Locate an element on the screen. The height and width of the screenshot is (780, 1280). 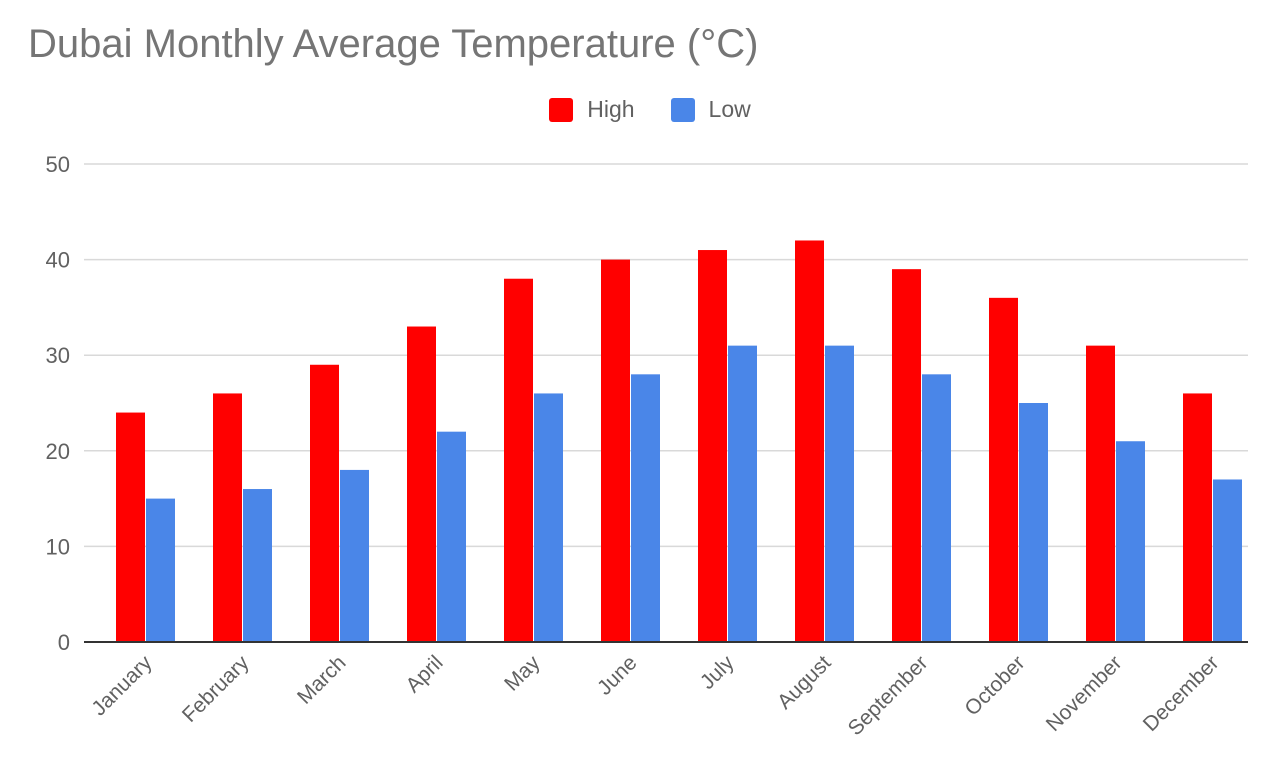
bar-low-october is located at coordinates (1033, 522).